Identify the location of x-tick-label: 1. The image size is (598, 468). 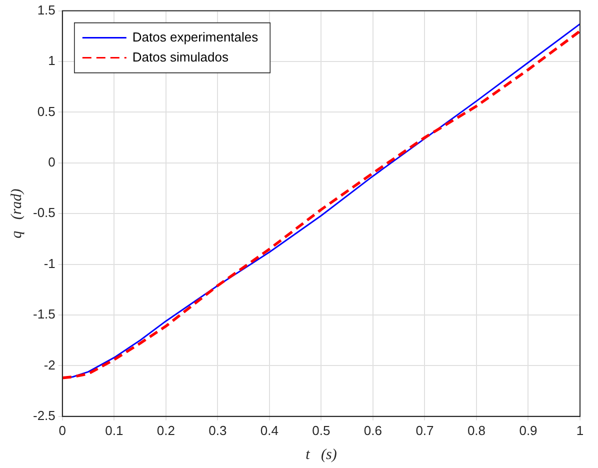
(580, 430).